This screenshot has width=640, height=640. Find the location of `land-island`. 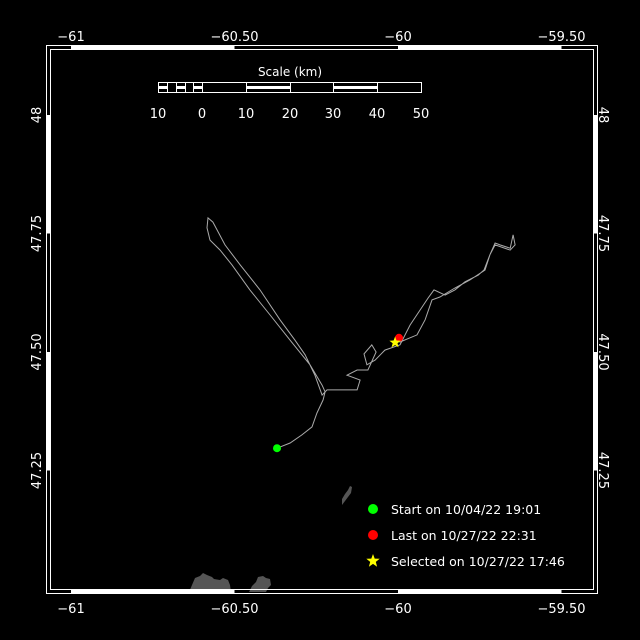

land-island is located at coordinates (347, 495).